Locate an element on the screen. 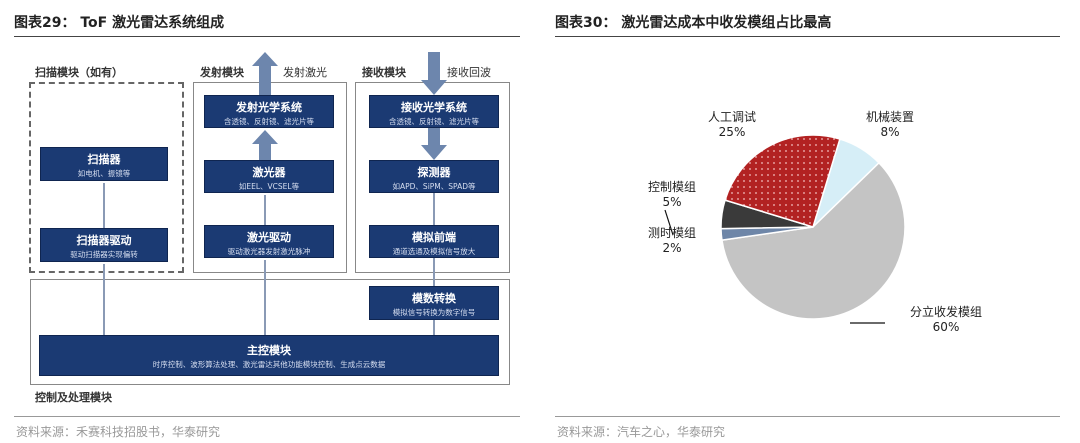  block-name: 激光驱动 is located at coordinates (269, 237).